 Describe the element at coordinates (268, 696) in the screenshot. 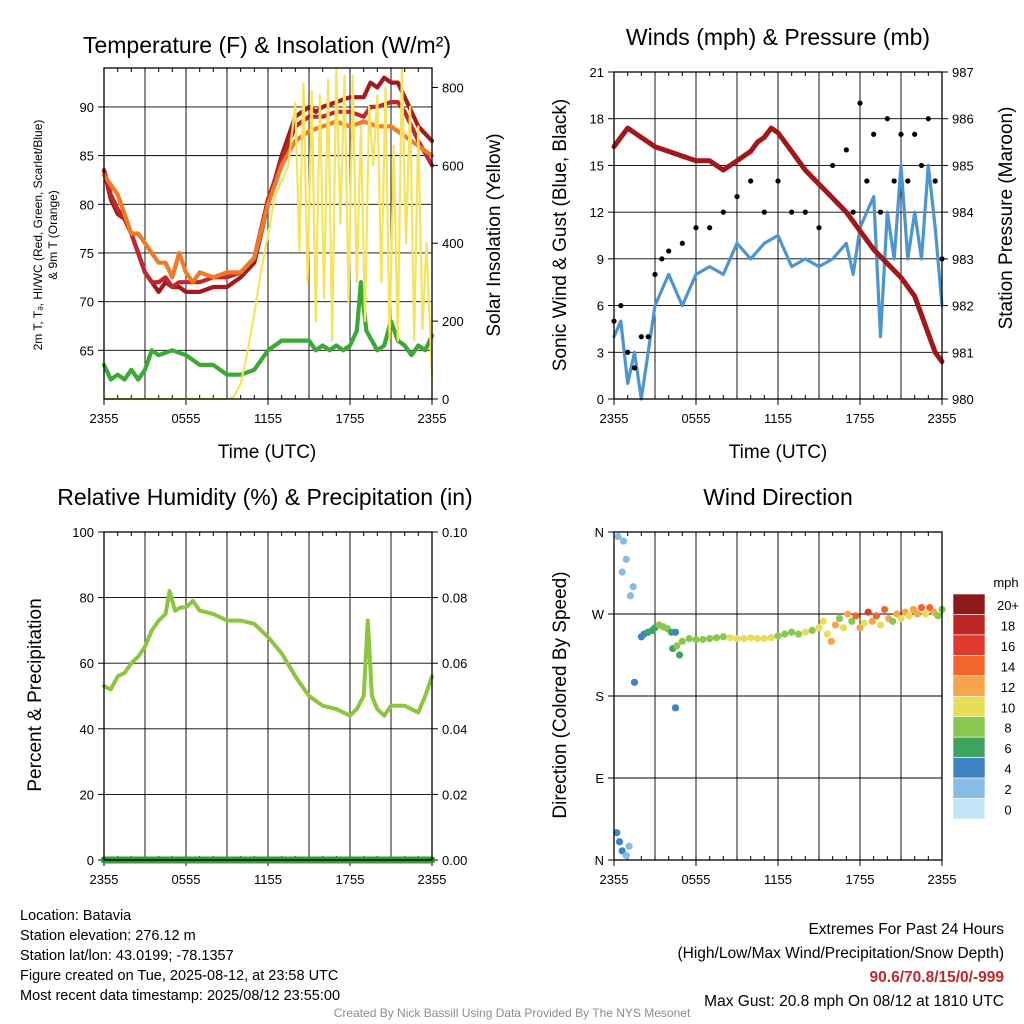

I see `humidity-frame` at that location.